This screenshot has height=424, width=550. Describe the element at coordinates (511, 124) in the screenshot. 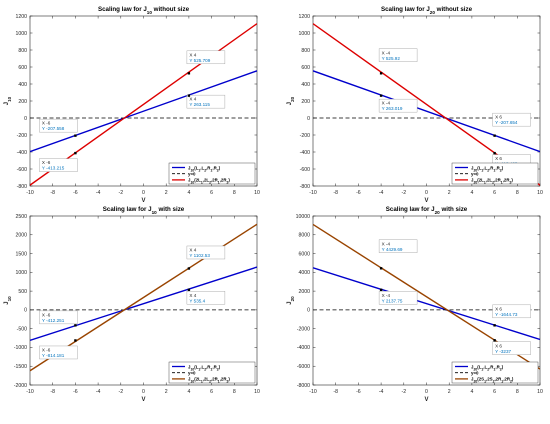

I see `datatip: X 6Y -207.654` at that location.